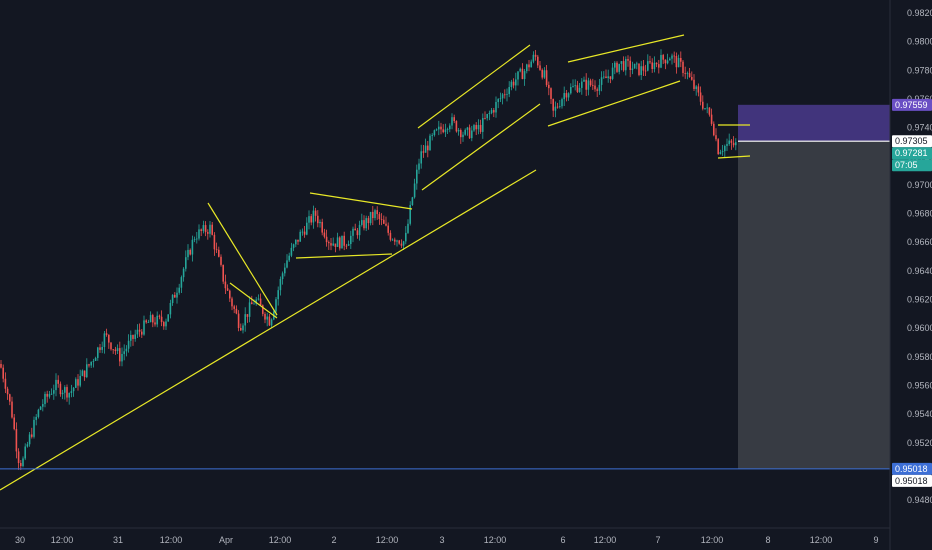 Image resolution: width=932 pixels, height=550 pixels. Describe the element at coordinates (171, 540) in the screenshot. I see `x-tick-label: 12:00` at that location.